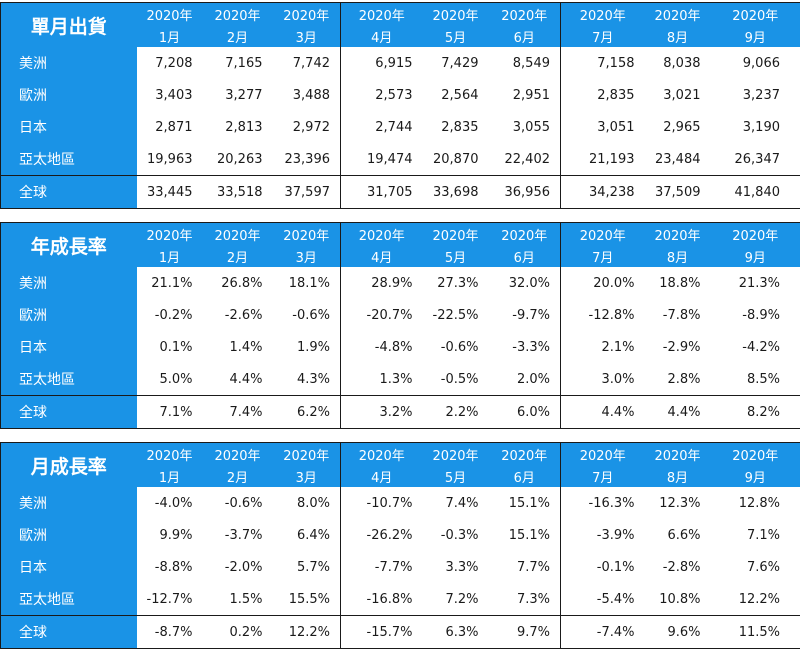 The width and height of the screenshot is (800, 657). Describe the element at coordinates (531, 63) in the screenshot. I see `table-cell: 8,549` at that location.